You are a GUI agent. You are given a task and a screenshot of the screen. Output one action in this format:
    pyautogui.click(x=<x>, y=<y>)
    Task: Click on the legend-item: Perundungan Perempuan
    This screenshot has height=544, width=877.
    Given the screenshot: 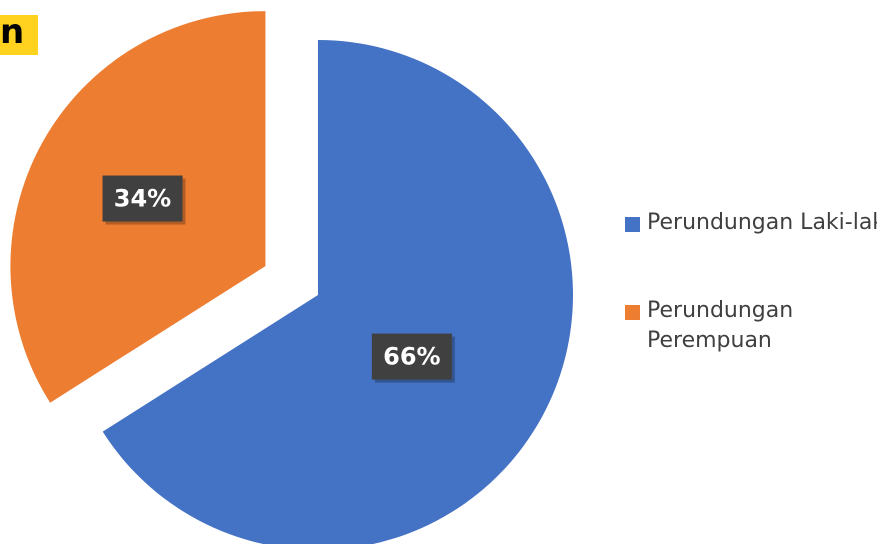 What is the action you would take?
    pyautogui.click(x=751, y=326)
    